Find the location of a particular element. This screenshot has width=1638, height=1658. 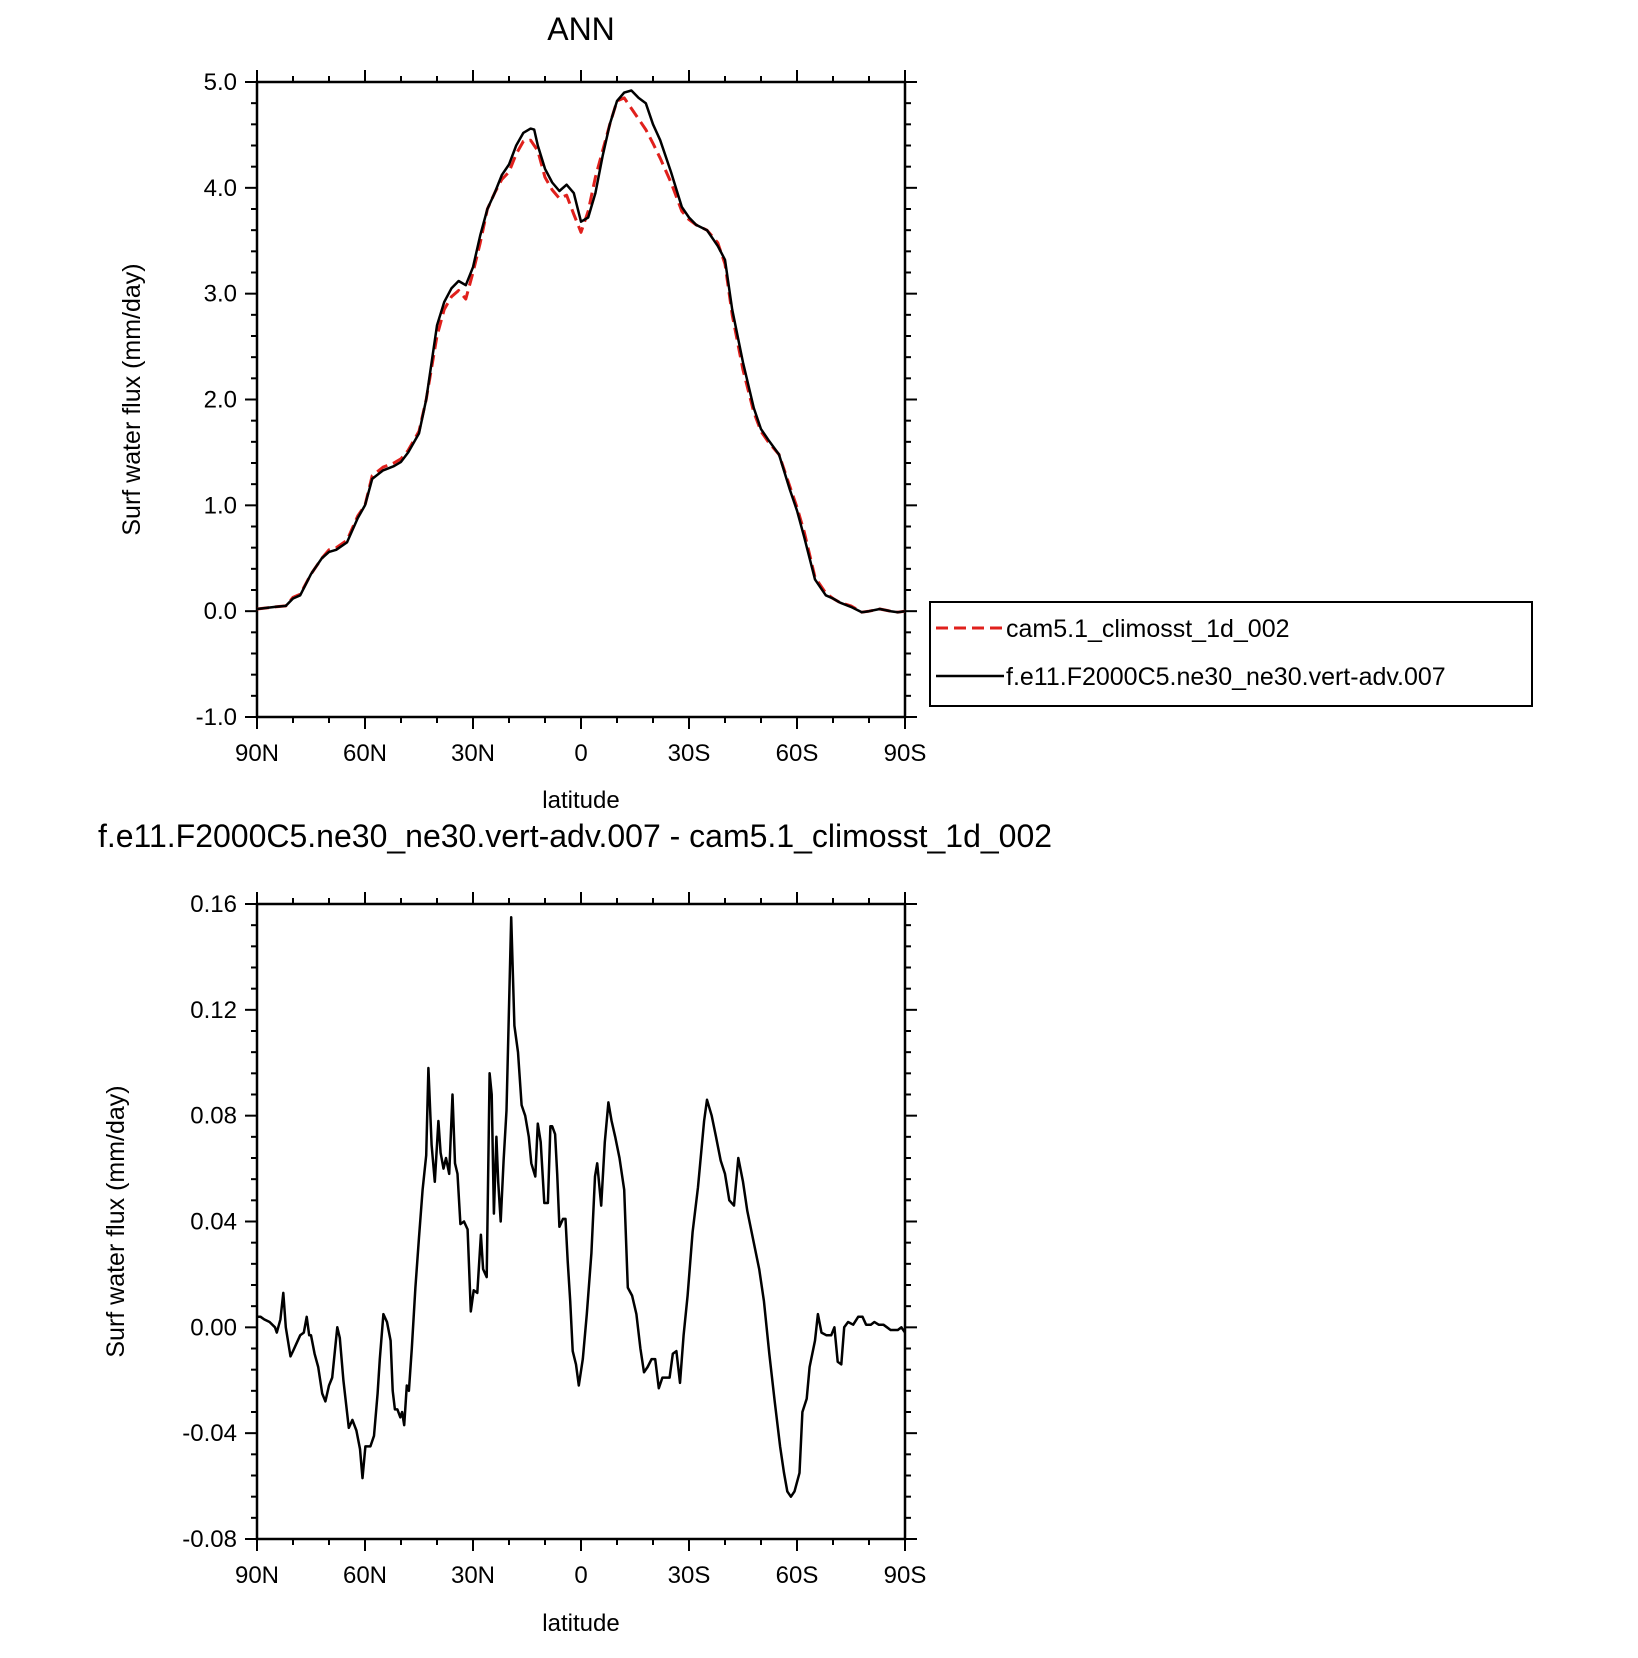

legend-entry-label: cam5.1_climosst_1d_002 is located at coordinates (1148, 629).